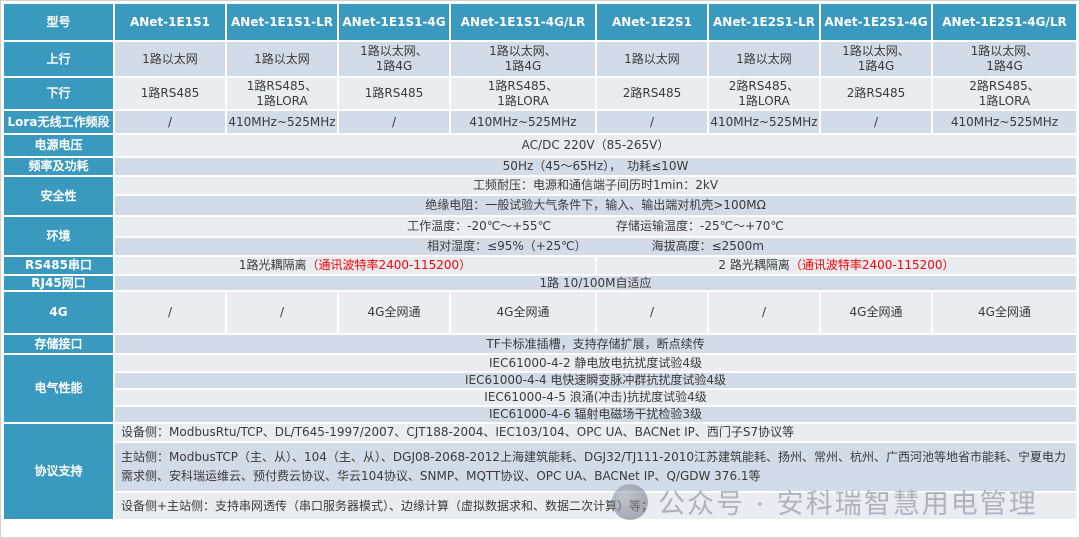 This screenshot has width=1080, height=538. I want to click on row-label-power-voltage: 电源电压, so click(58, 145).